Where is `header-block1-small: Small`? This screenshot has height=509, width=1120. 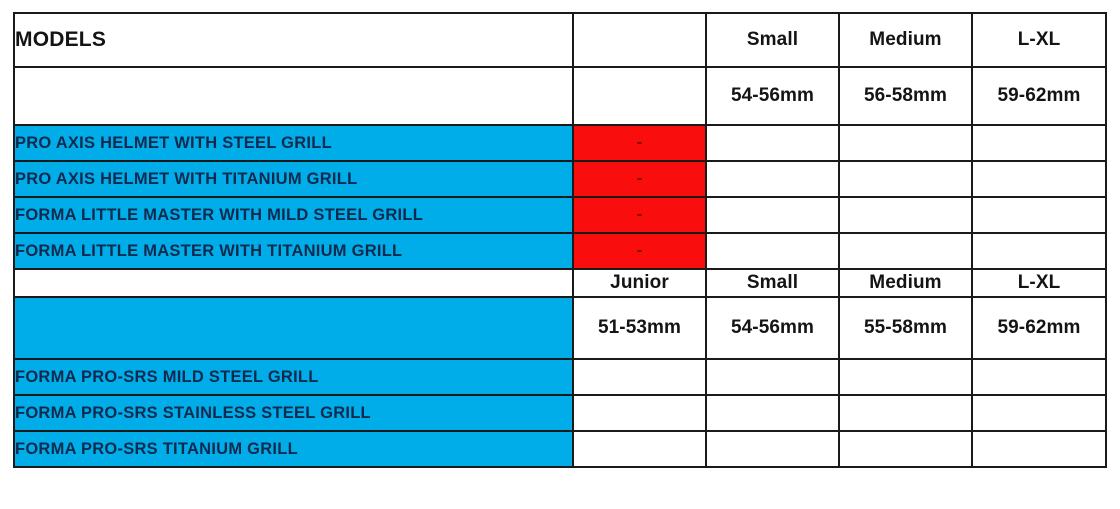 header-block1-small: Small is located at coordinates (772, 40).